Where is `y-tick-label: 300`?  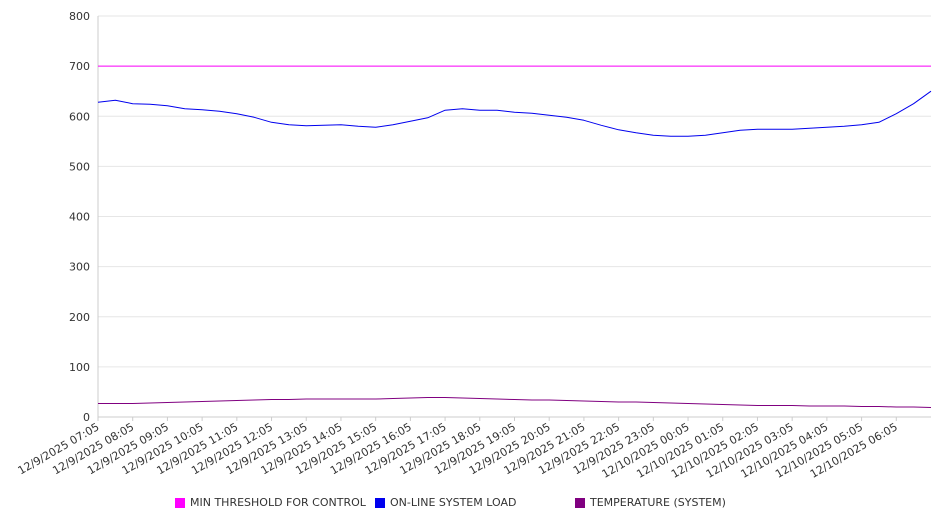 y-tick-label: 300 is located at coordinates (79, 267).